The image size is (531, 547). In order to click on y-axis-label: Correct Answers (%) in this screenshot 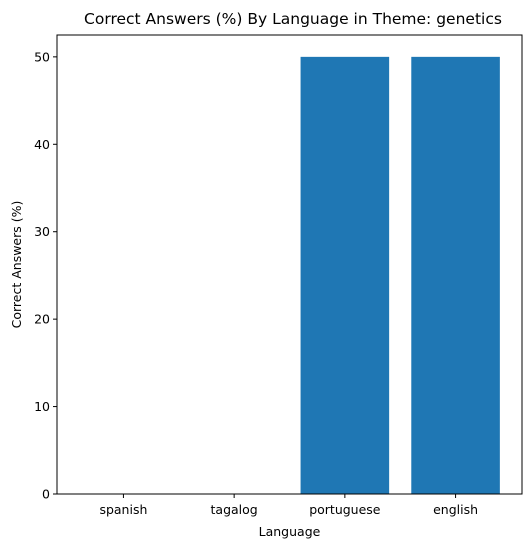, I will do `click(16, 265)`.